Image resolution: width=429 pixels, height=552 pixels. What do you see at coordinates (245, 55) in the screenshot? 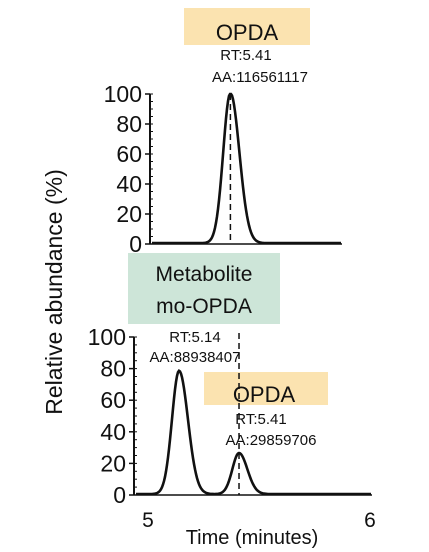
I see `opda-rt-label: RT:5.41` at bounding box center [245, 55].